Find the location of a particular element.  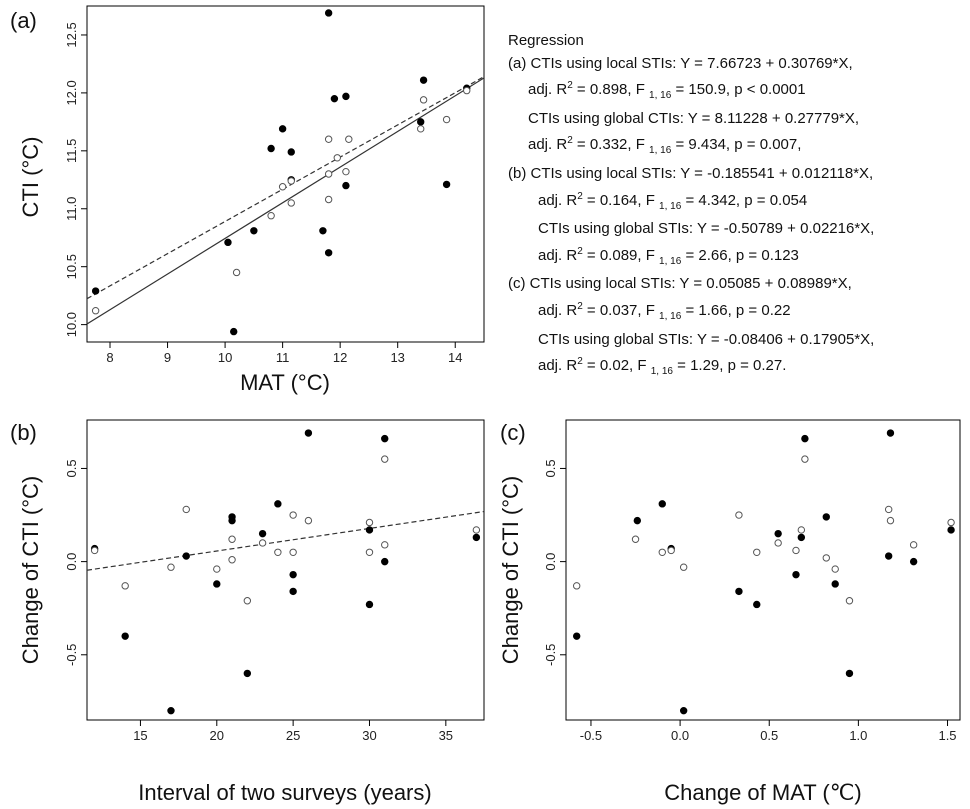

panel-label: (c) is located at coordinates (513, 432).